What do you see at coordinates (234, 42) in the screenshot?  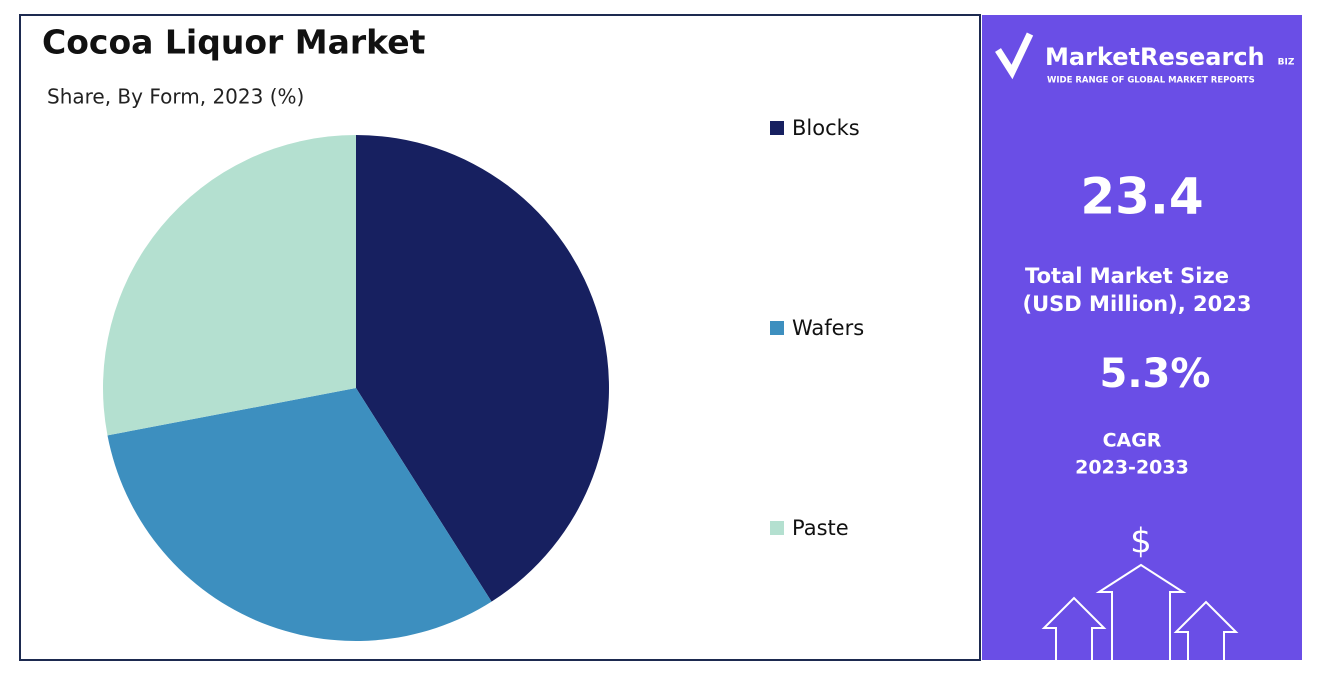 I see `chart-title: Cocoa Liquor Market` at bounding box center [234, 42].